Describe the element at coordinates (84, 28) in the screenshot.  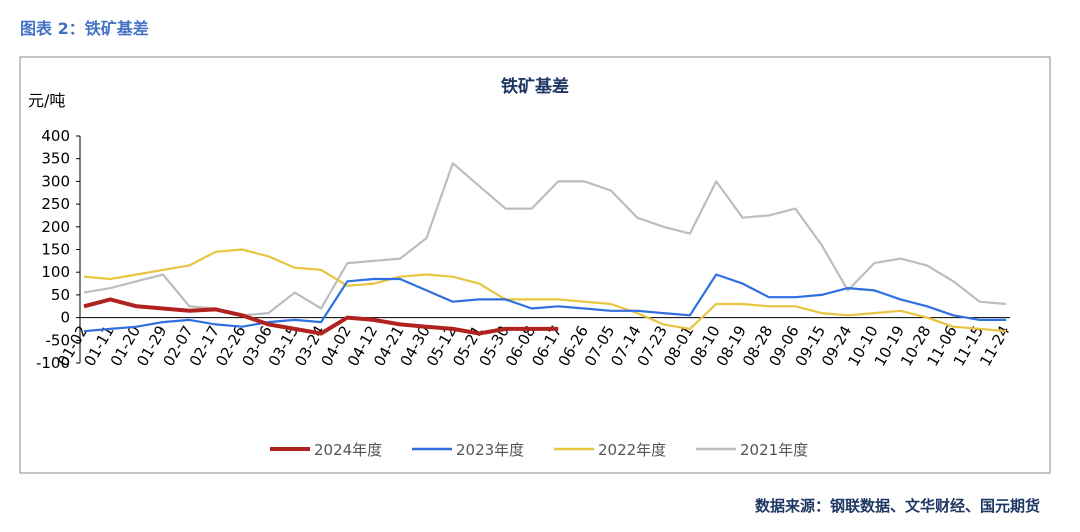
I see `header: 图表 2：铁矿基差` at that location.